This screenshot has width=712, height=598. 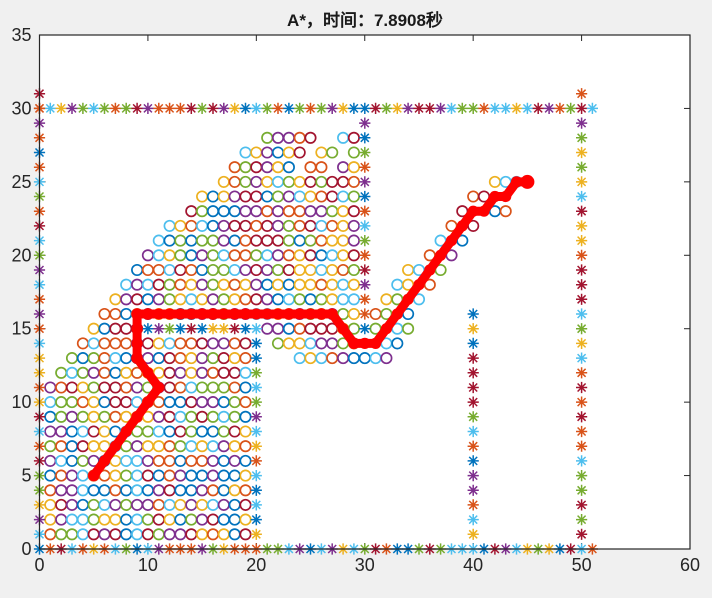 What do you see at coordinates (527, 181) in the screenshot?
I see `goal-marker` at bounding box center [527, 181].